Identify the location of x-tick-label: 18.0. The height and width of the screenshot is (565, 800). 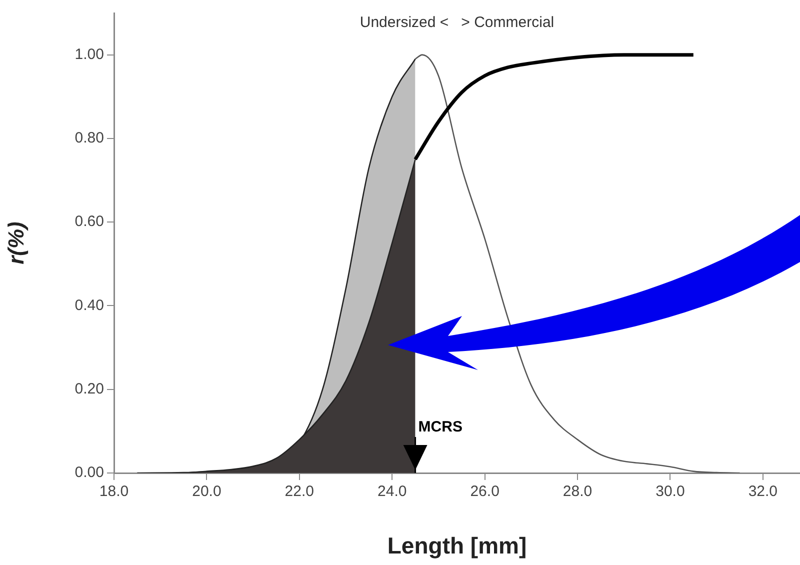
(114, 491).